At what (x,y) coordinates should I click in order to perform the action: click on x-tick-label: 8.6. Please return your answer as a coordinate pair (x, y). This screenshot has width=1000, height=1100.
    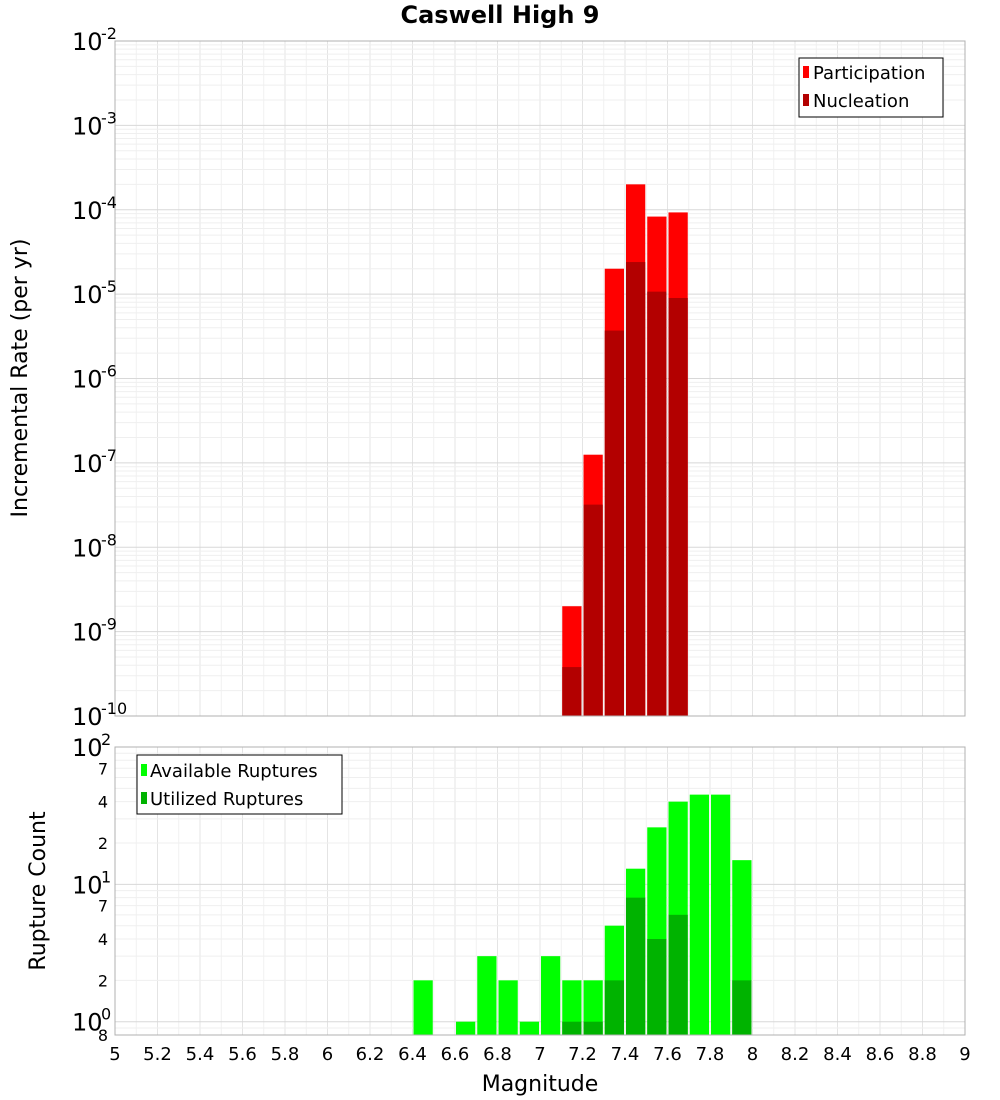
    Looking at the image, I should click on (880, 1054).